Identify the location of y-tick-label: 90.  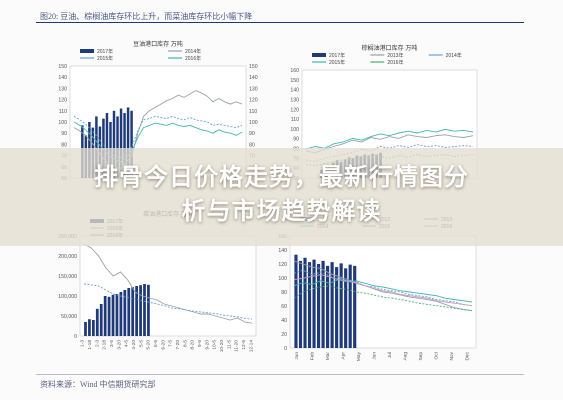
(296, 140).